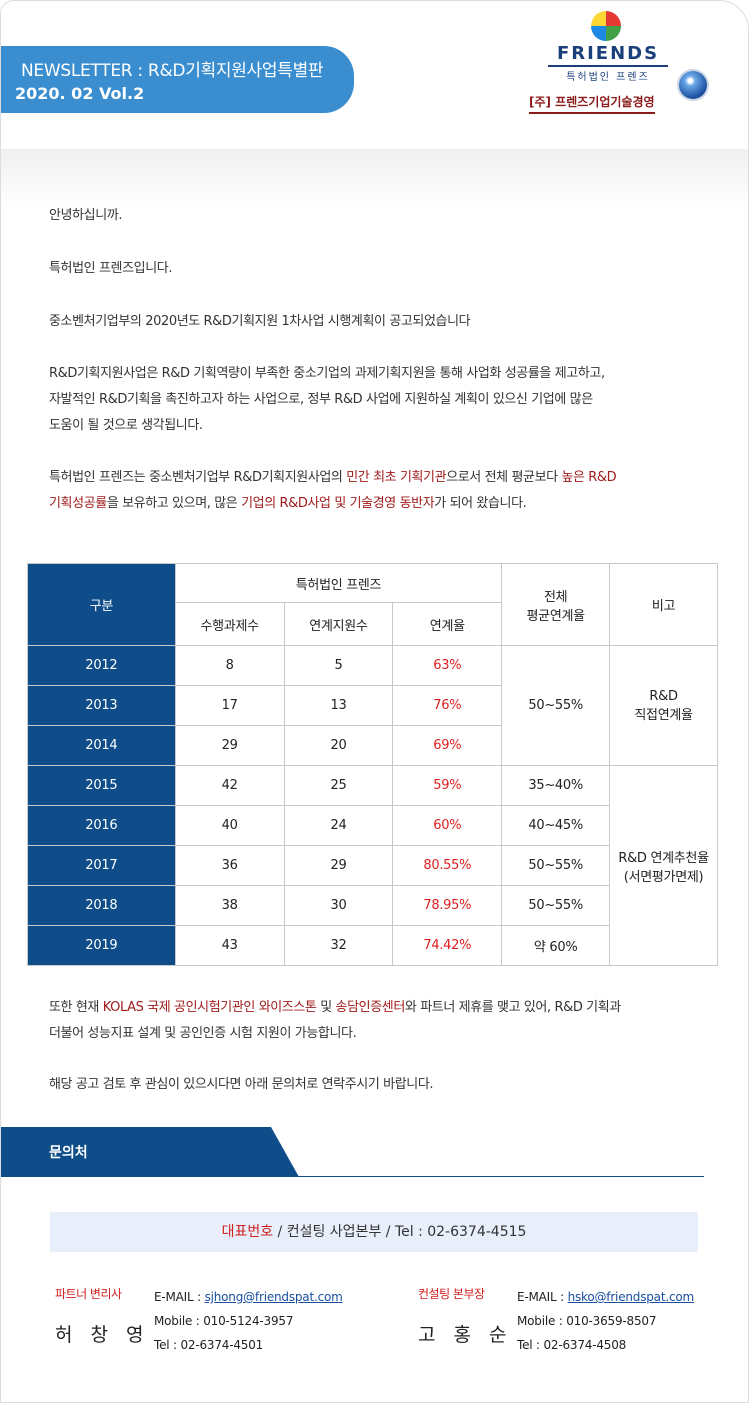  What do you see at coordinates (608, 74) in the screenshot?
I see `logo-subtitle: 특허법인 프렌즈` at bounding box center [608, 74].